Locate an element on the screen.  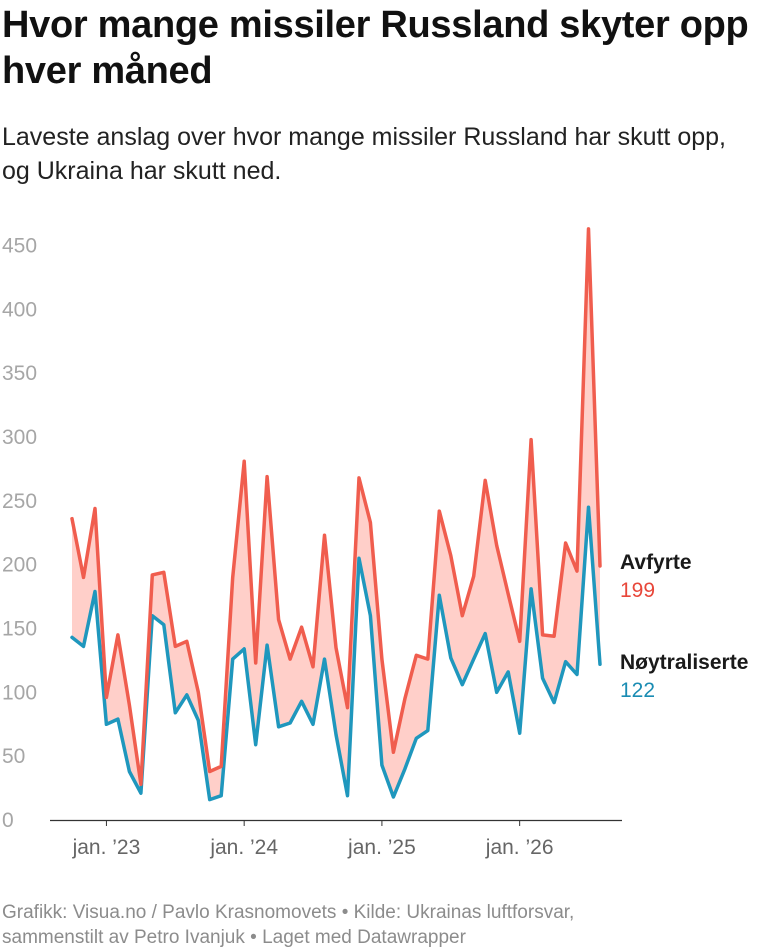
avfyrte-value: 199 is located at coordinates (637, 590).